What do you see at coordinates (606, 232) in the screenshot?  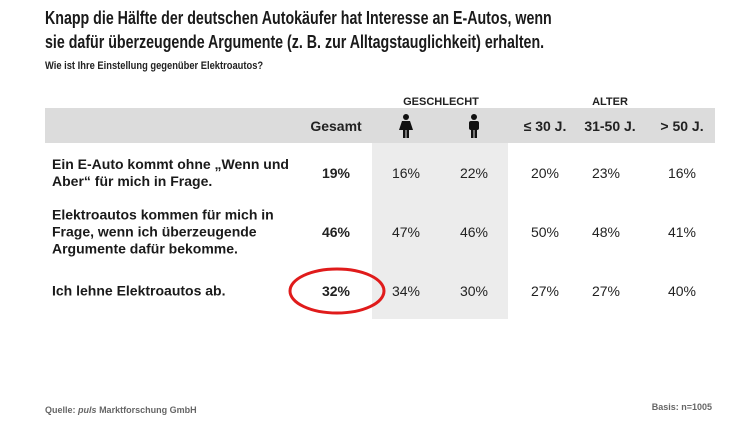 I see `cell-value: 48%` at bounding box center [606, 232].